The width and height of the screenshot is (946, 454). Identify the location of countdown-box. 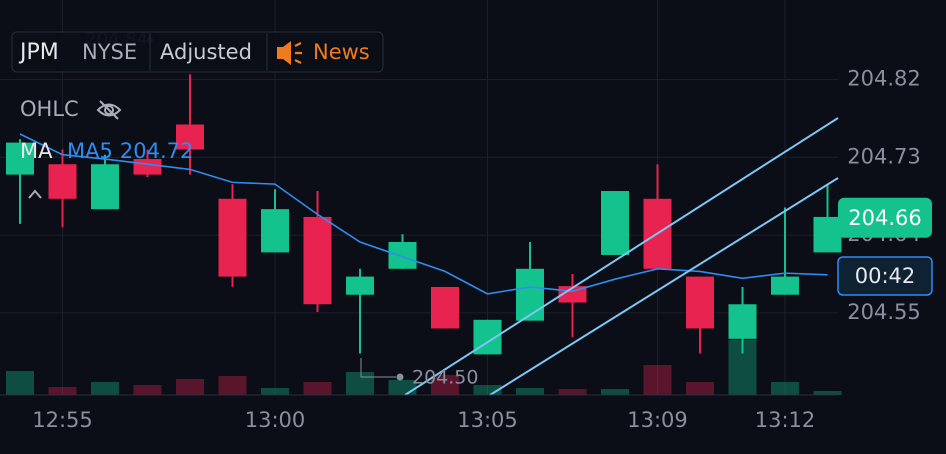
(885, 276).